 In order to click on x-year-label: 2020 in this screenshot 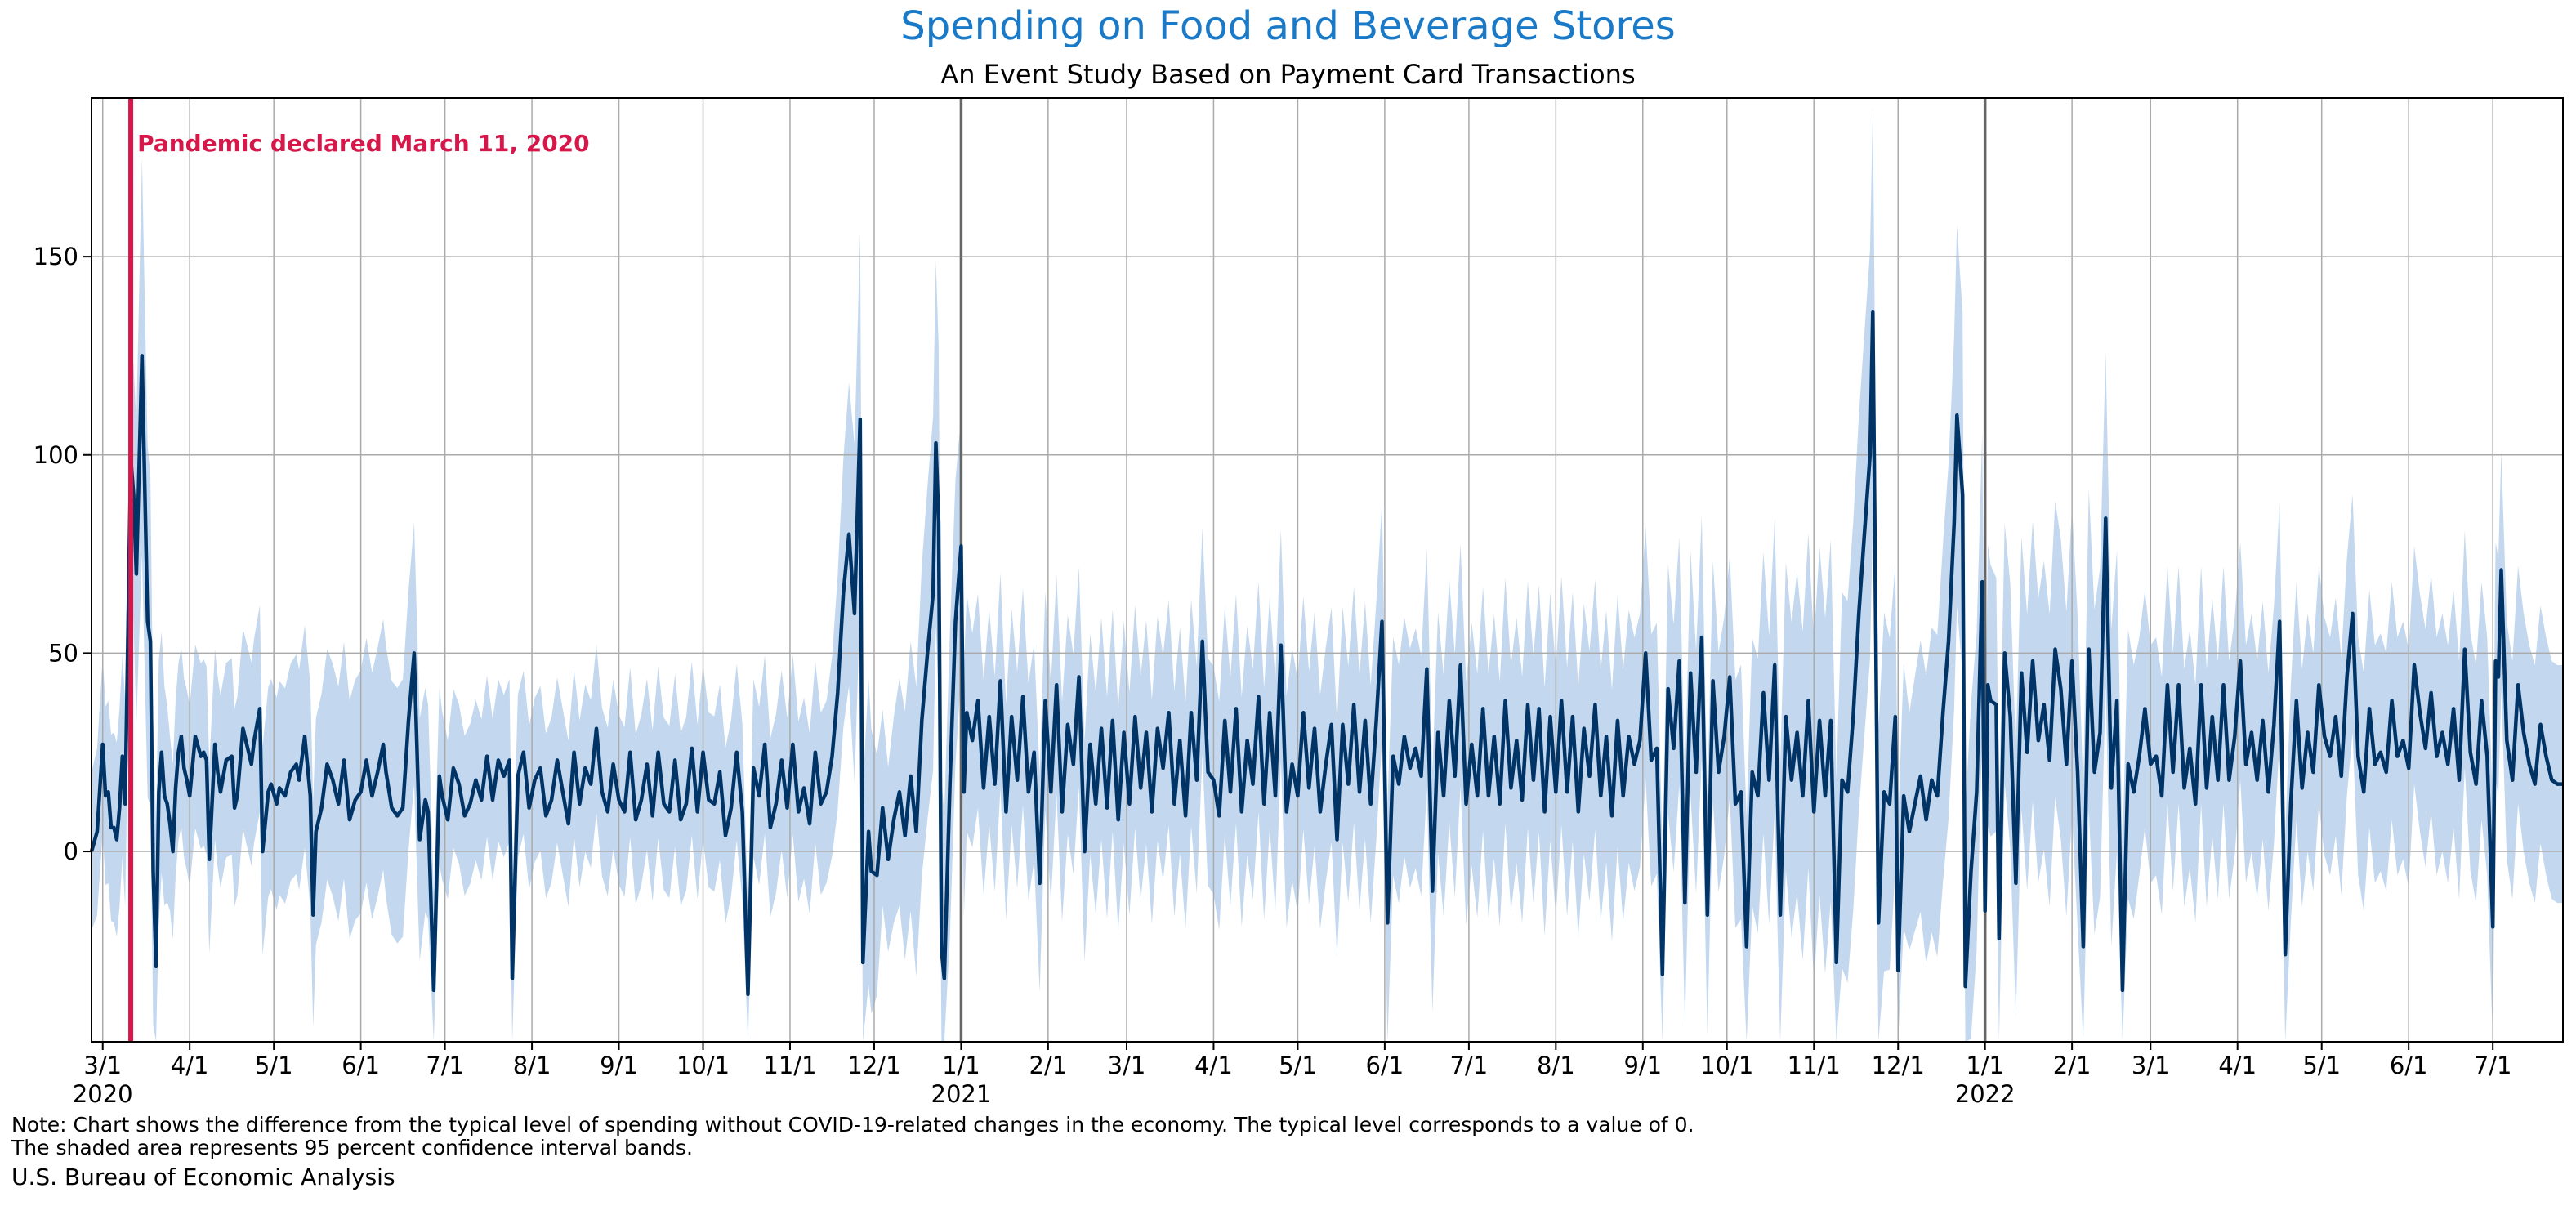, I will do `click(103, 1094)`.